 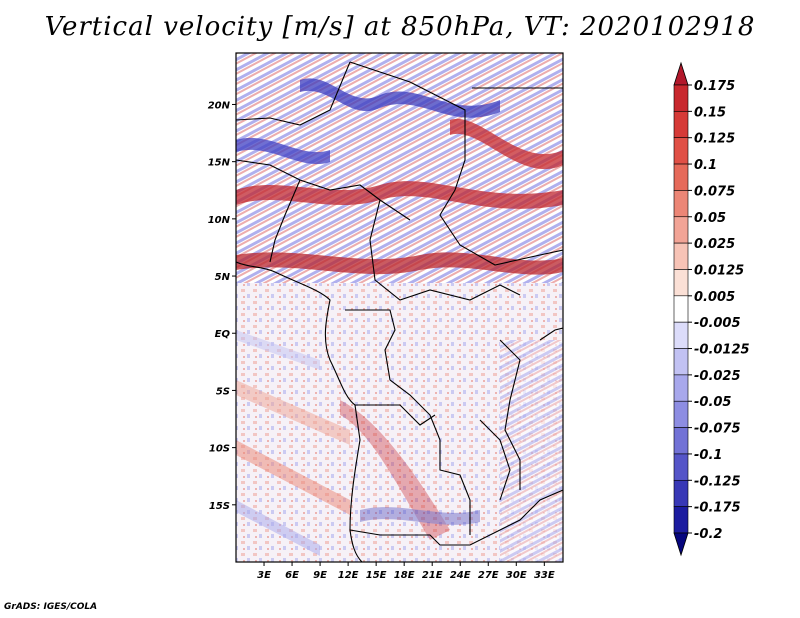 I want to click on lat-tick-label: 5N, so click(x=223, y=277).